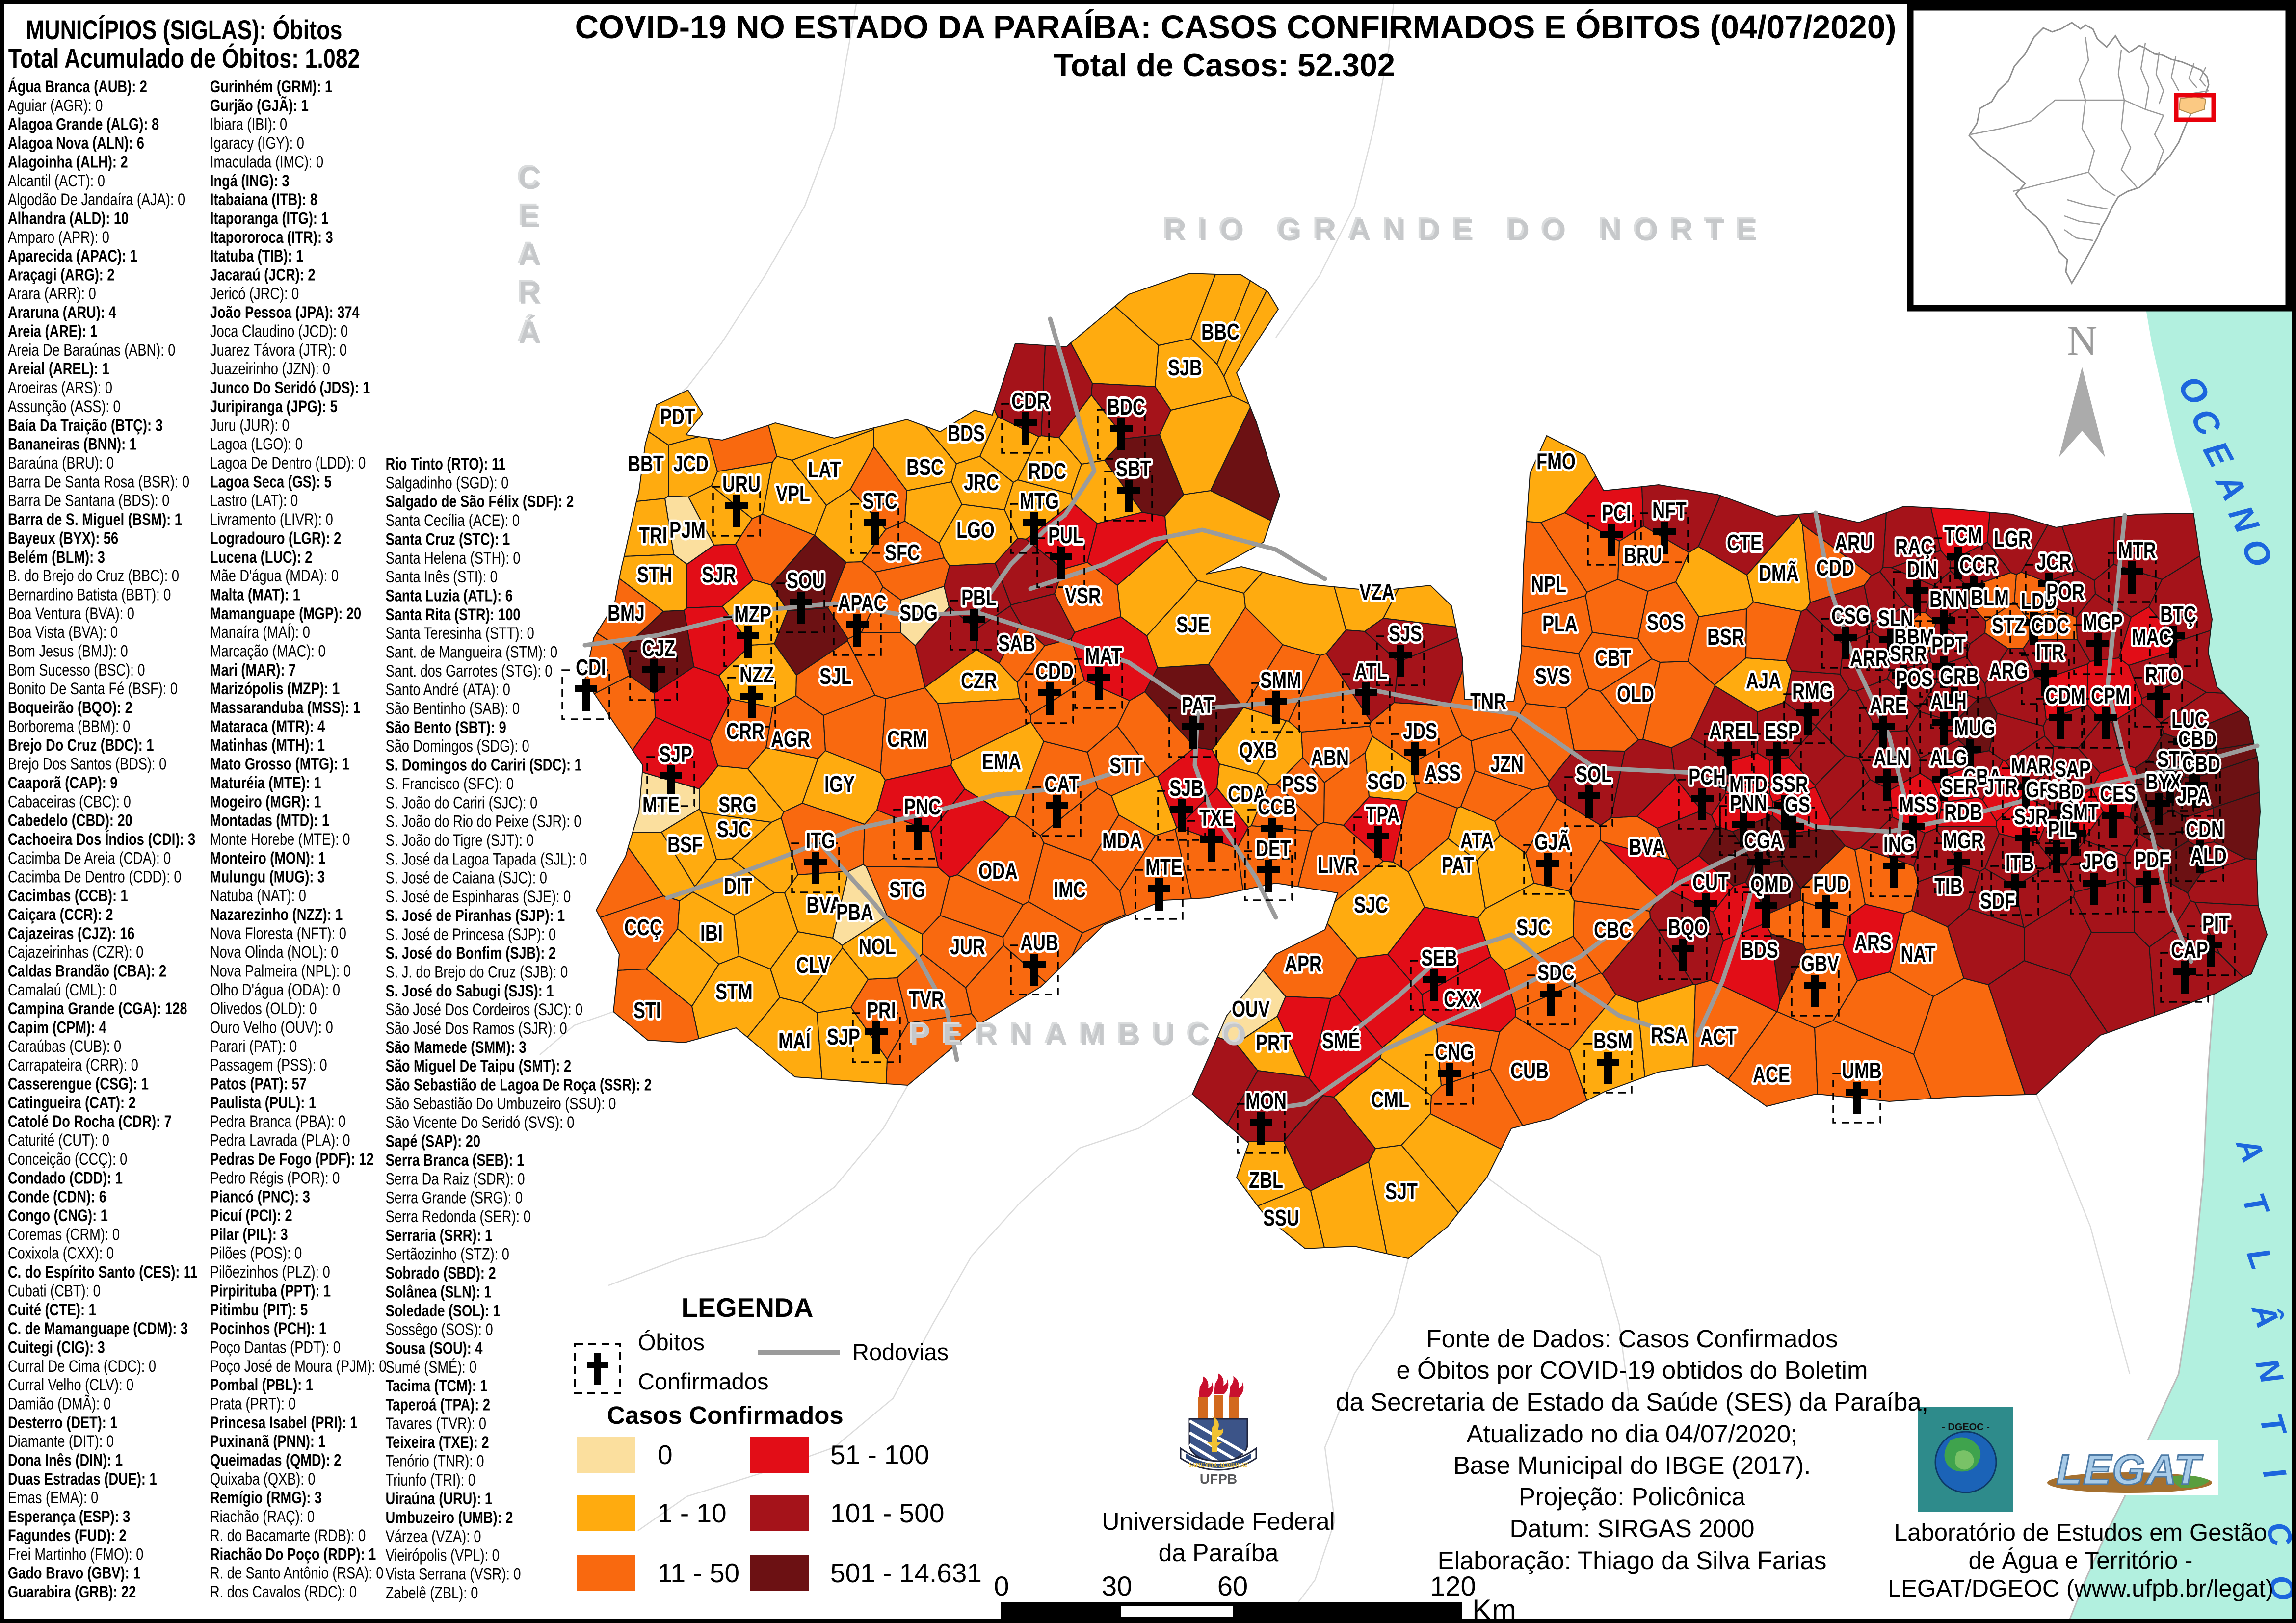 The image size is (2296, 1623). I want to click on svg-text: DIT, so click(738, 886).